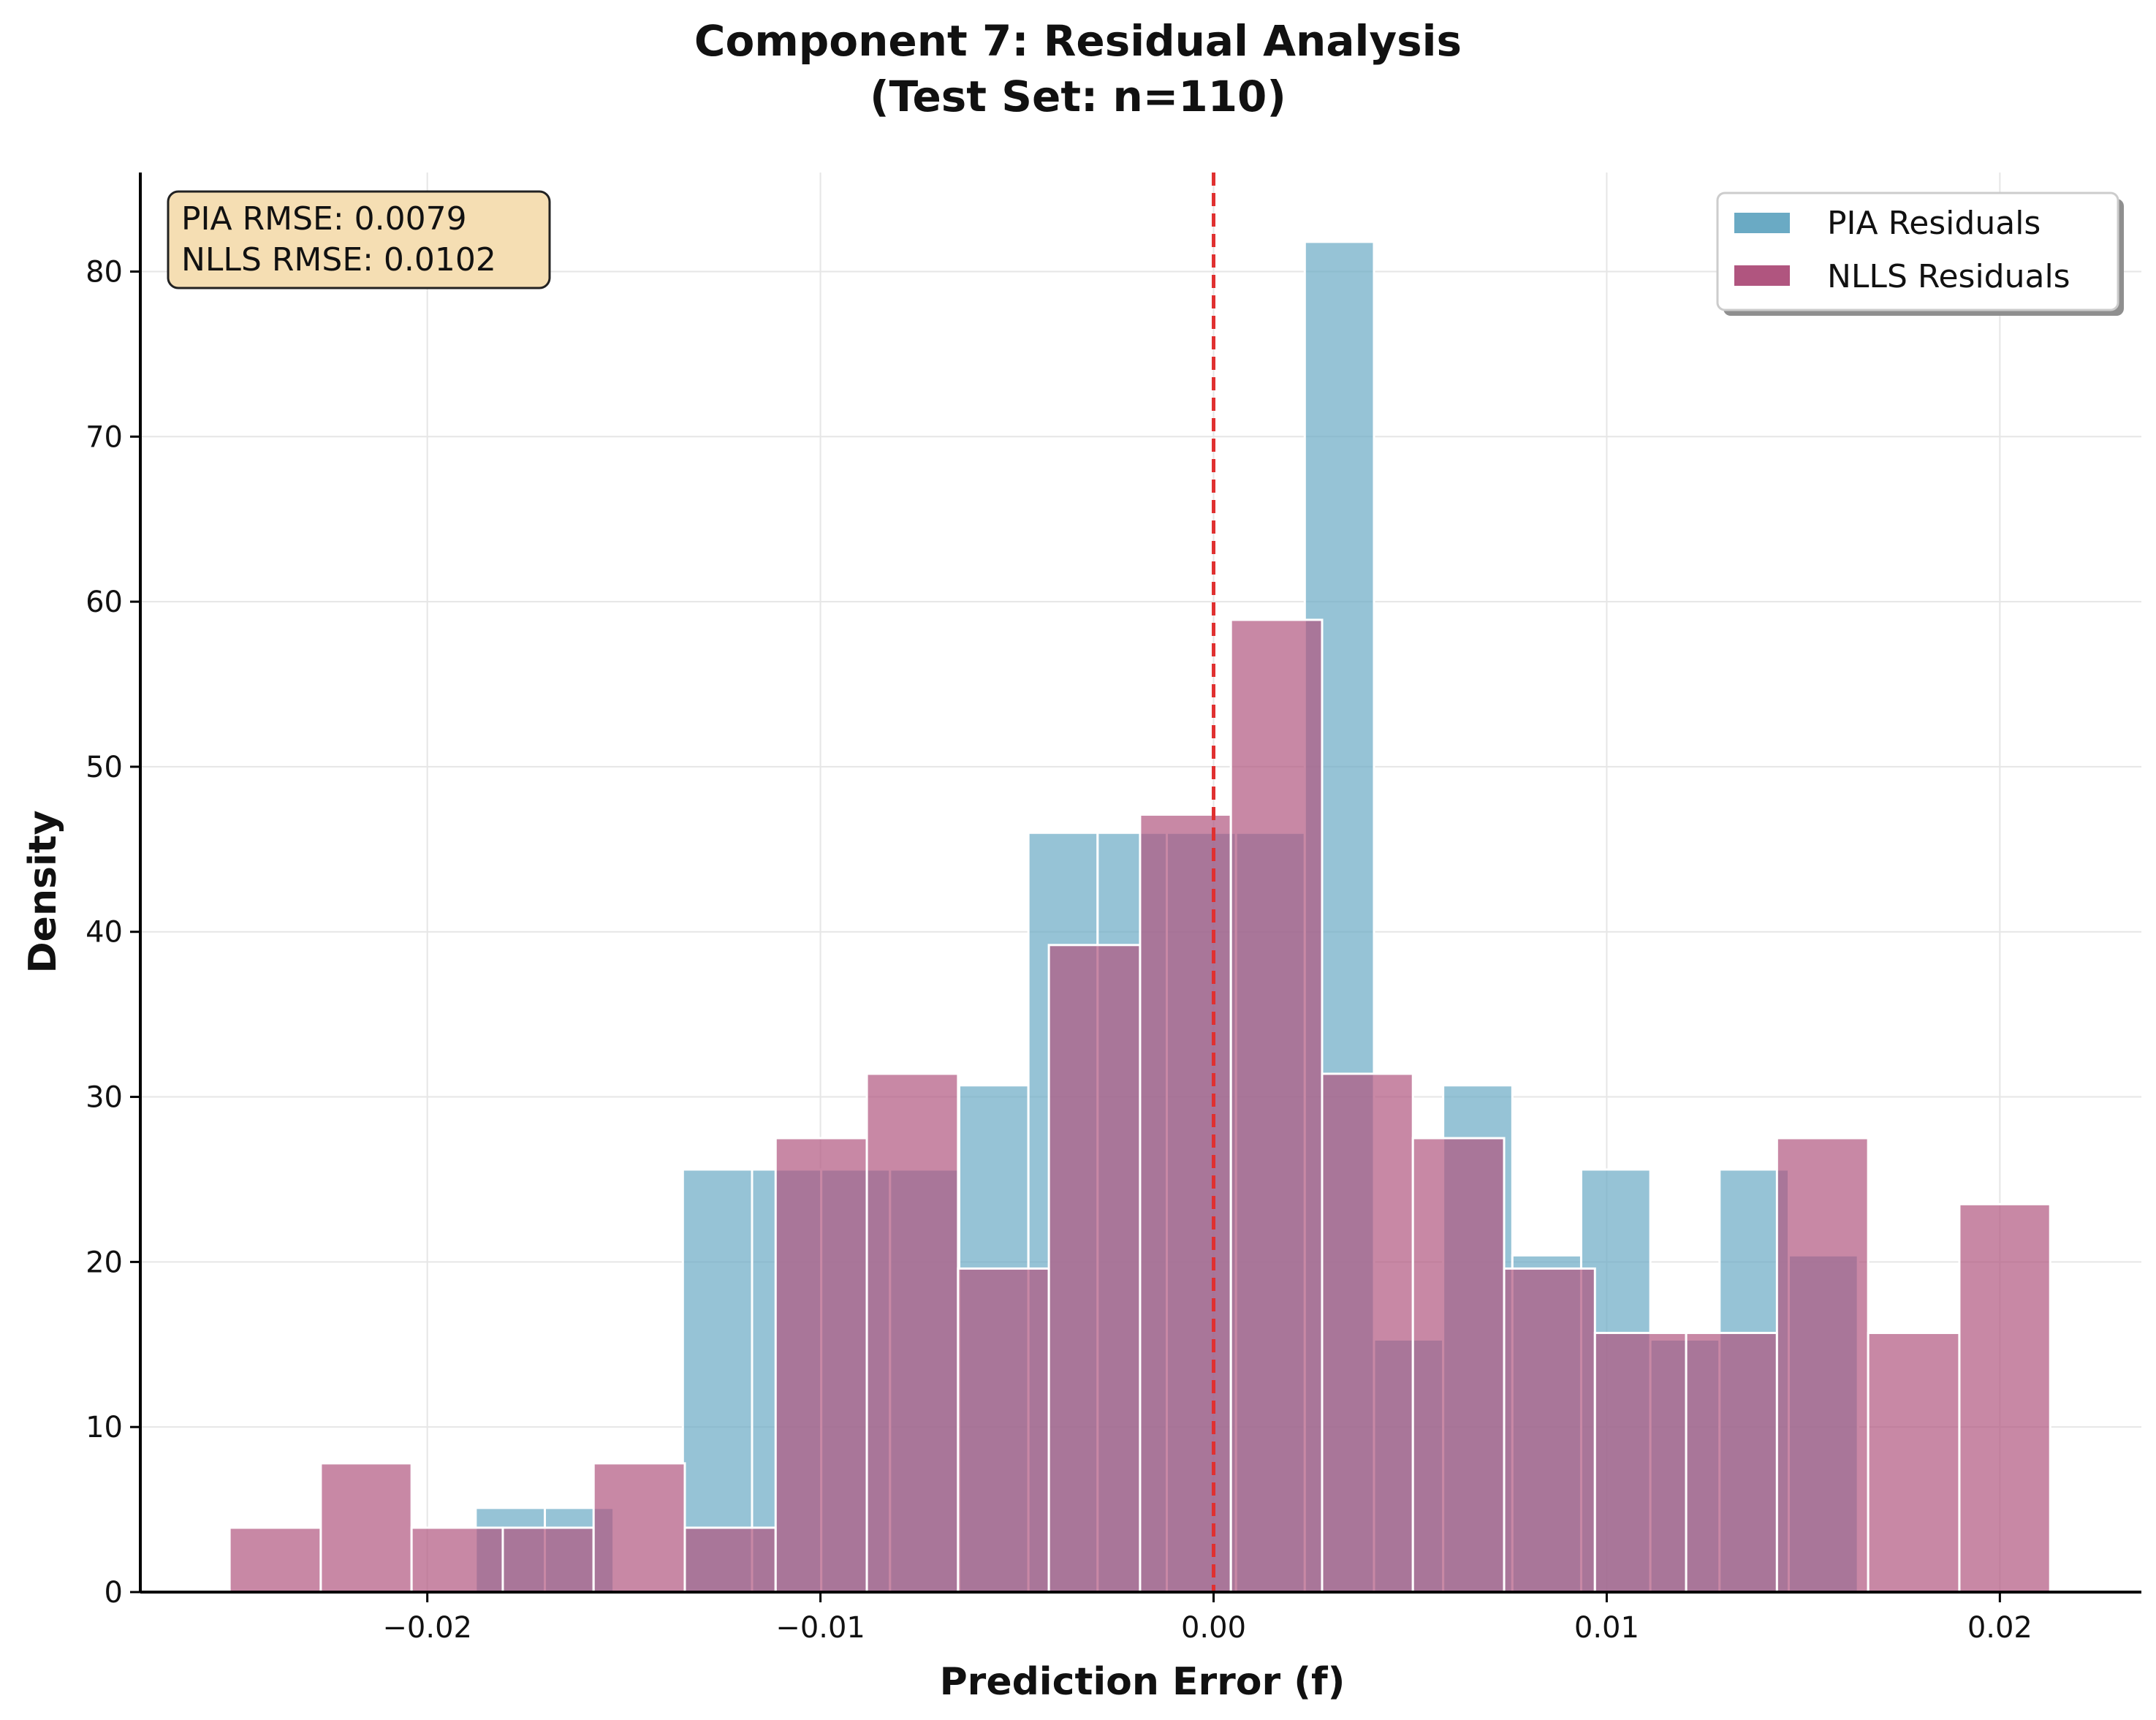  I want to click on y-tick-label-2: 20, so click(104, 1262).